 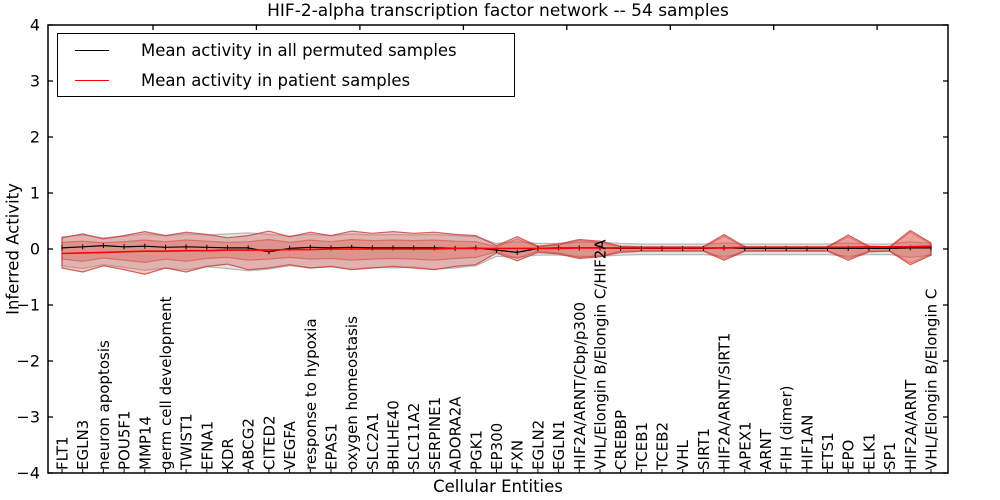 I want to click on legend-label: Mean activity in all permuted samples, so click(x=299, y=50).